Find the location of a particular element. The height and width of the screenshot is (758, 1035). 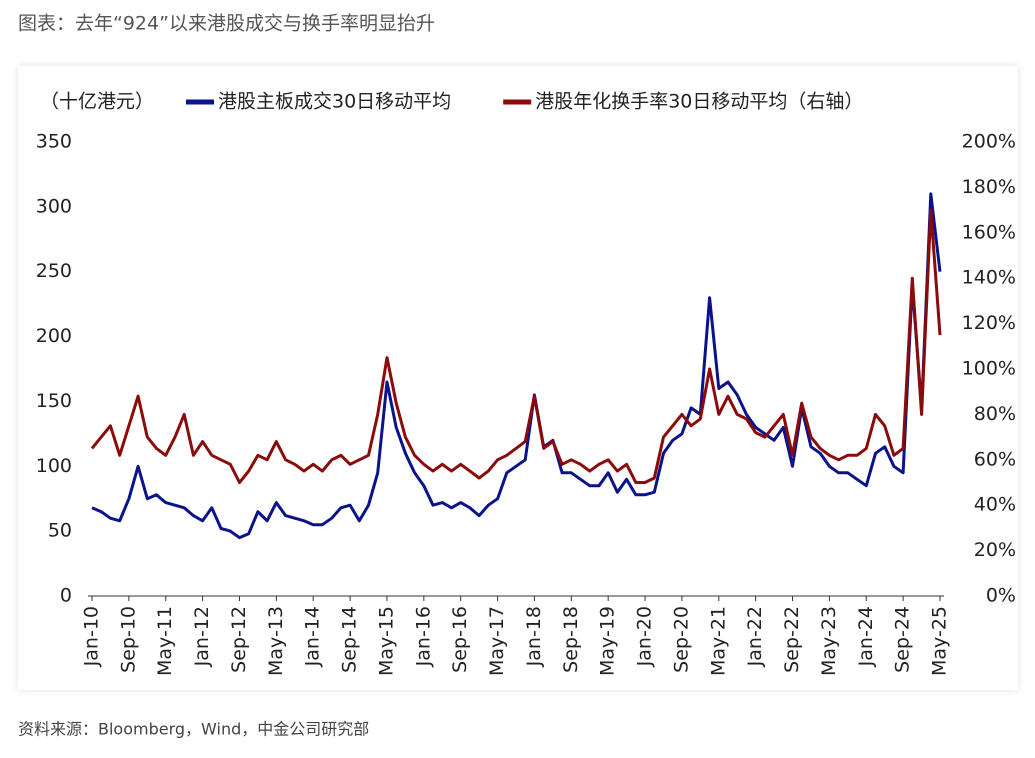

x-tick-label: Sep-18 is located at coordinates (571, 639).